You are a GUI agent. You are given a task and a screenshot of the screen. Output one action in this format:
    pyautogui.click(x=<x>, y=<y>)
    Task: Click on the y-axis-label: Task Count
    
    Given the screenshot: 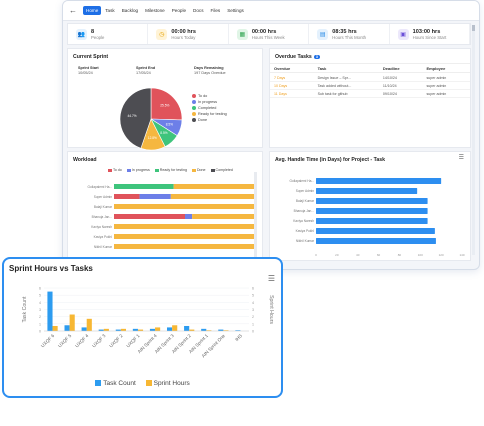 What is the action you would take?
    pyautogui.click(x=25, y=309)
    